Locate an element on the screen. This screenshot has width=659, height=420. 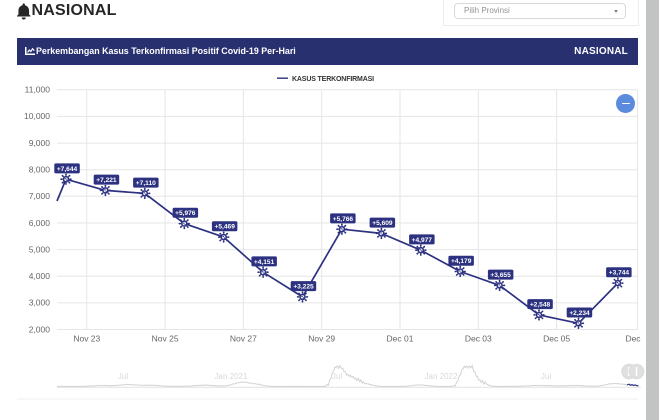
svg-text: 6,000 is located at coordinates (40, 223).